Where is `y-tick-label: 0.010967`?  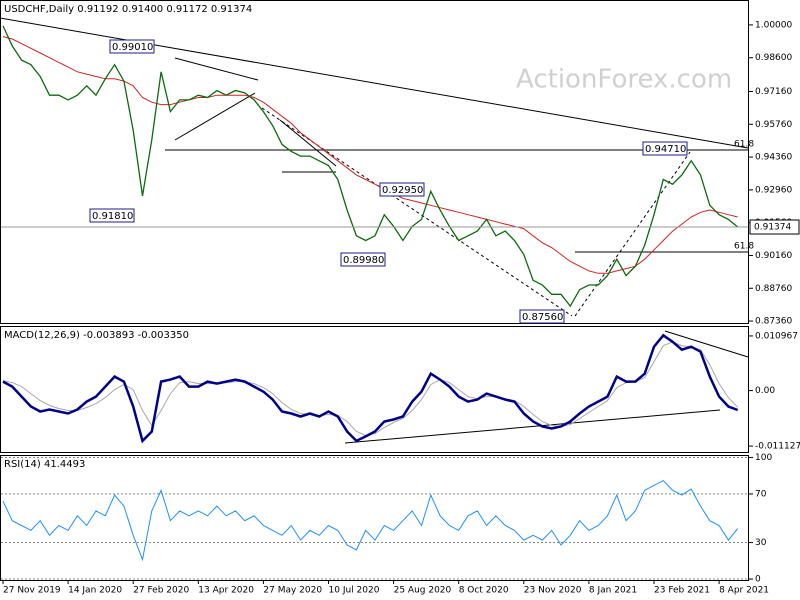
y-tick-label: 0.010967 is located at coordinates (776, 336).